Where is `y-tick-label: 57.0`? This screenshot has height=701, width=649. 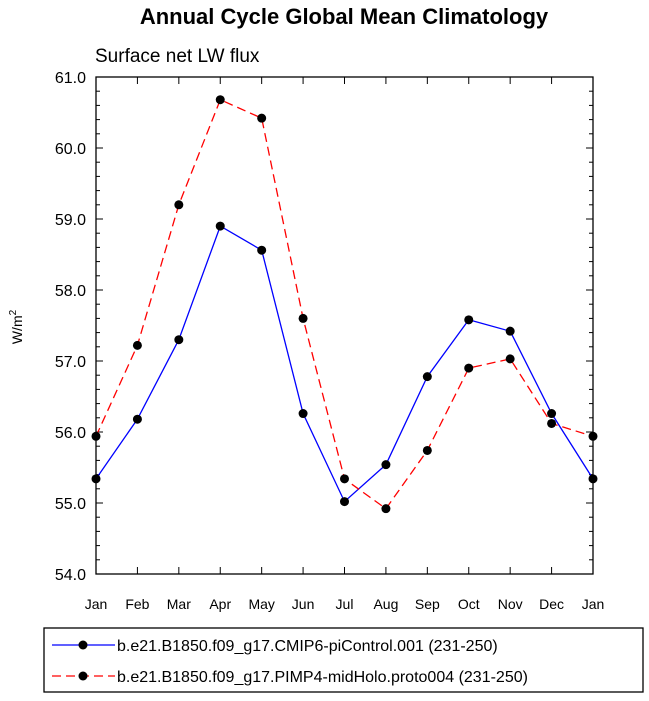
y-tick-label: 57.0 is located at coordinates (70, 362).